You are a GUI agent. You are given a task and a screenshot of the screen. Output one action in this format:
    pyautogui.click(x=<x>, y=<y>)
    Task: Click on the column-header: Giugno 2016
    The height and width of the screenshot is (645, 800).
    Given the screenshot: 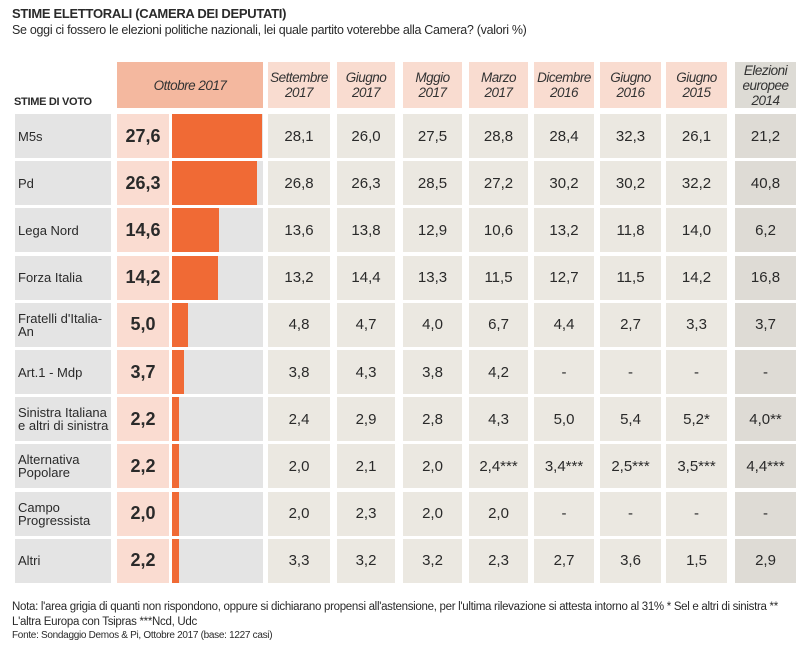 What is the action you would take?
    pyautogui.click(x=630, y=85)
    